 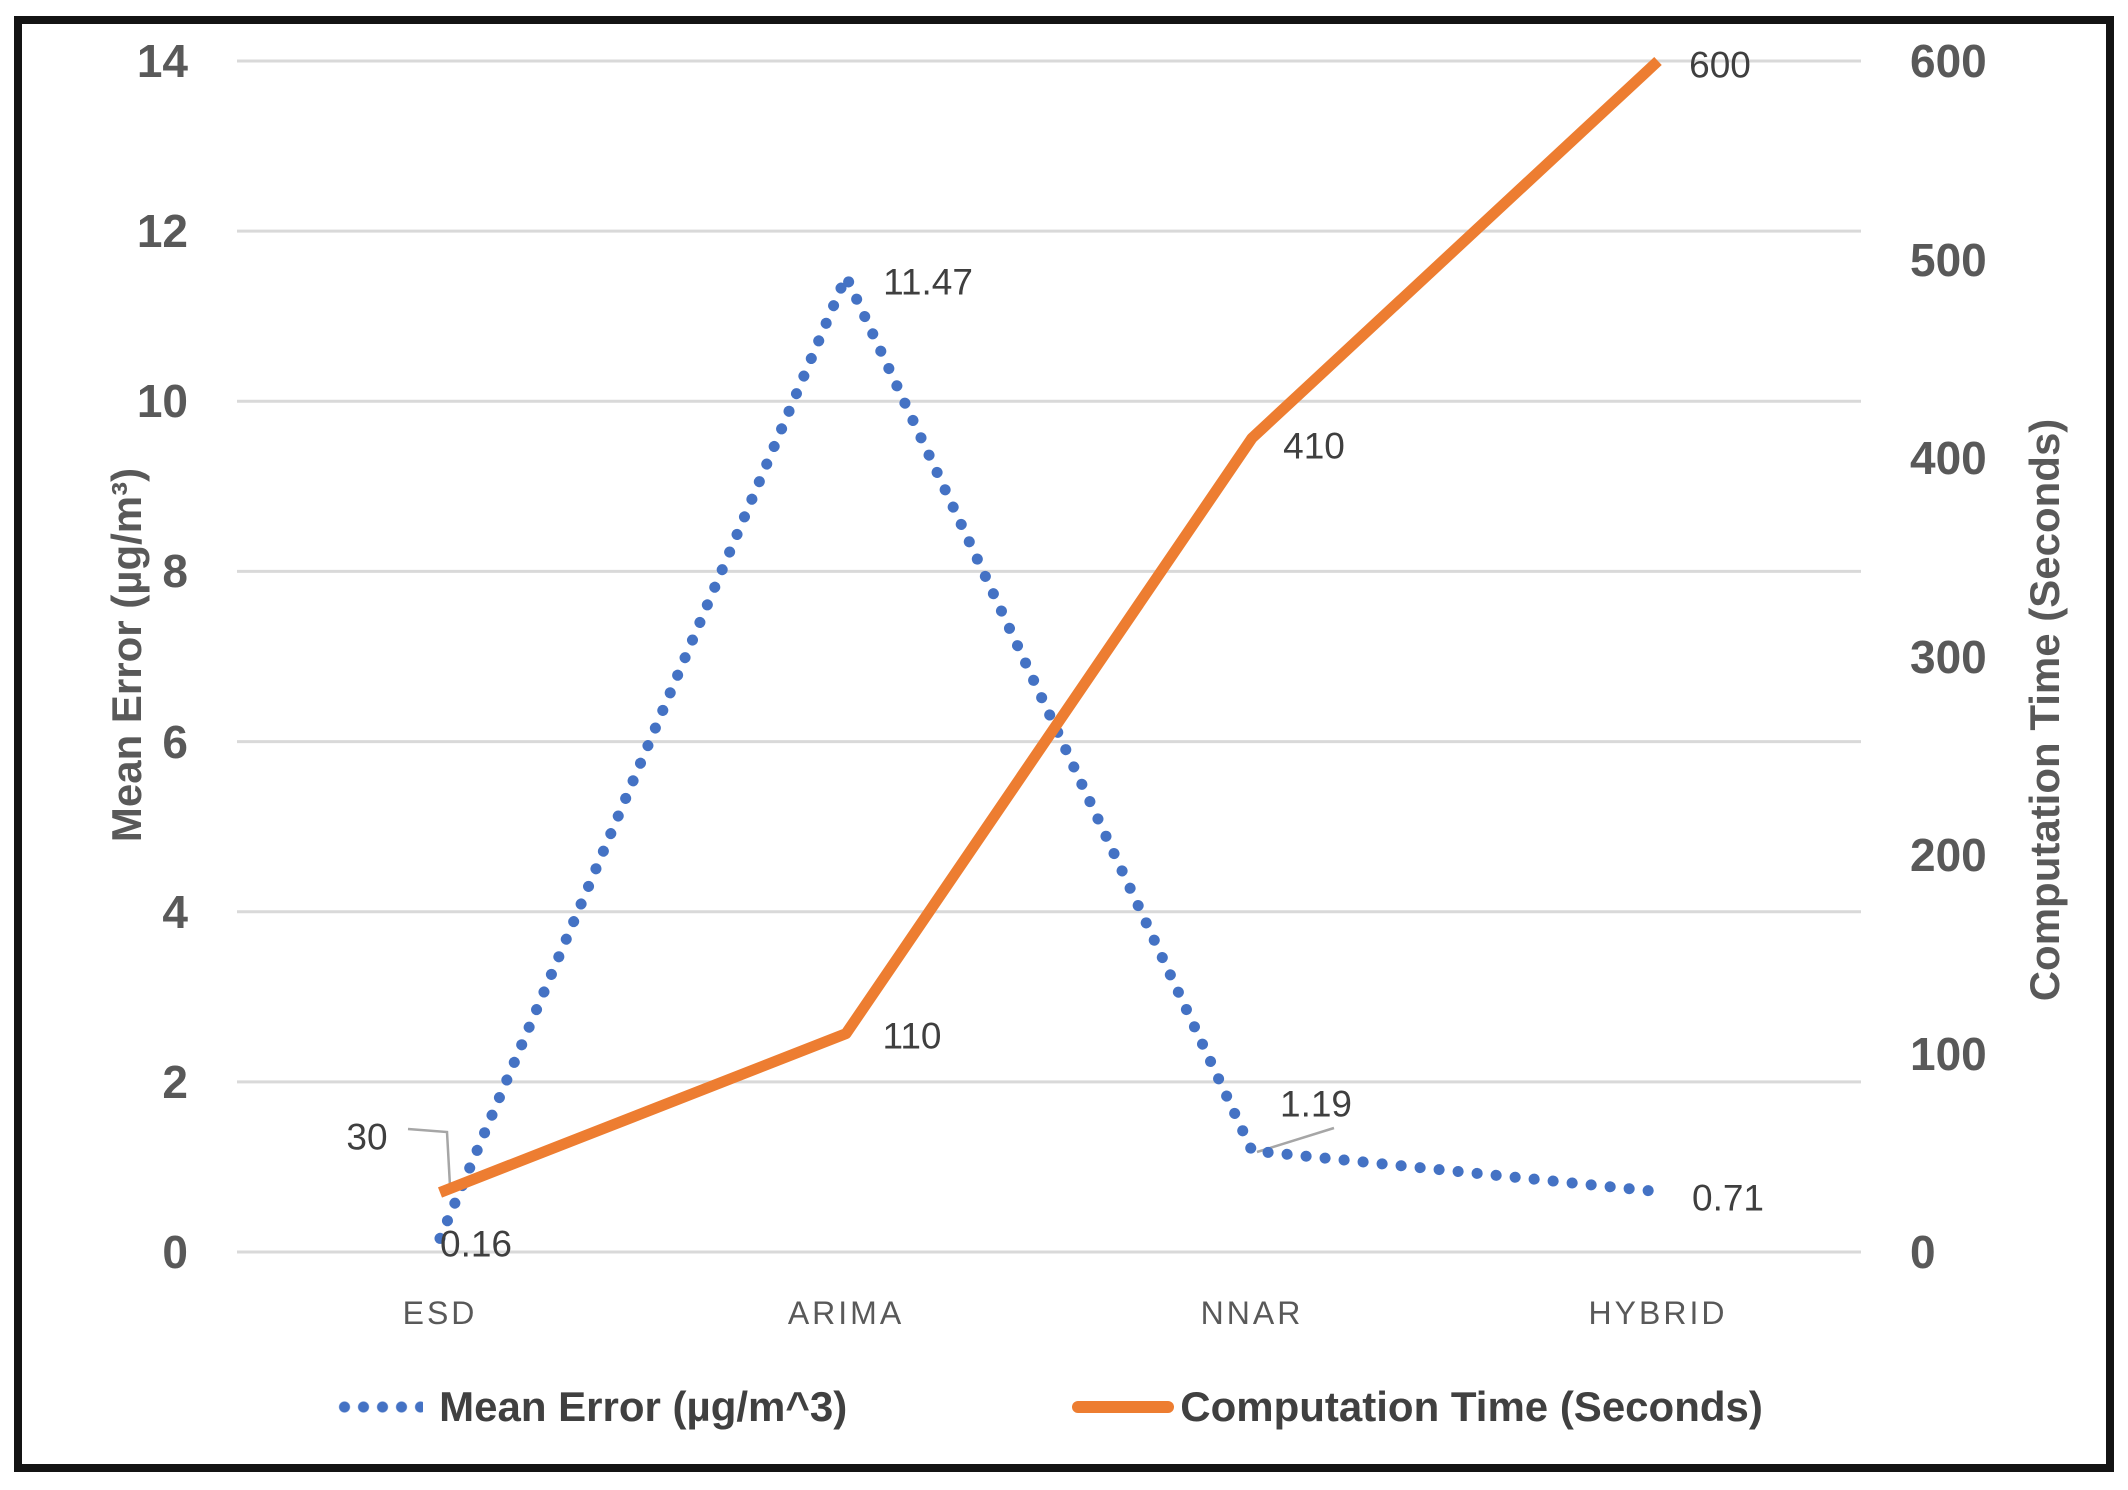 What do you see at coordinates (643, 1406) in the screenshot?
I see `legend-label-mean-error: Mean Error (µg/m^3)` at bounding box center [643, 1406].